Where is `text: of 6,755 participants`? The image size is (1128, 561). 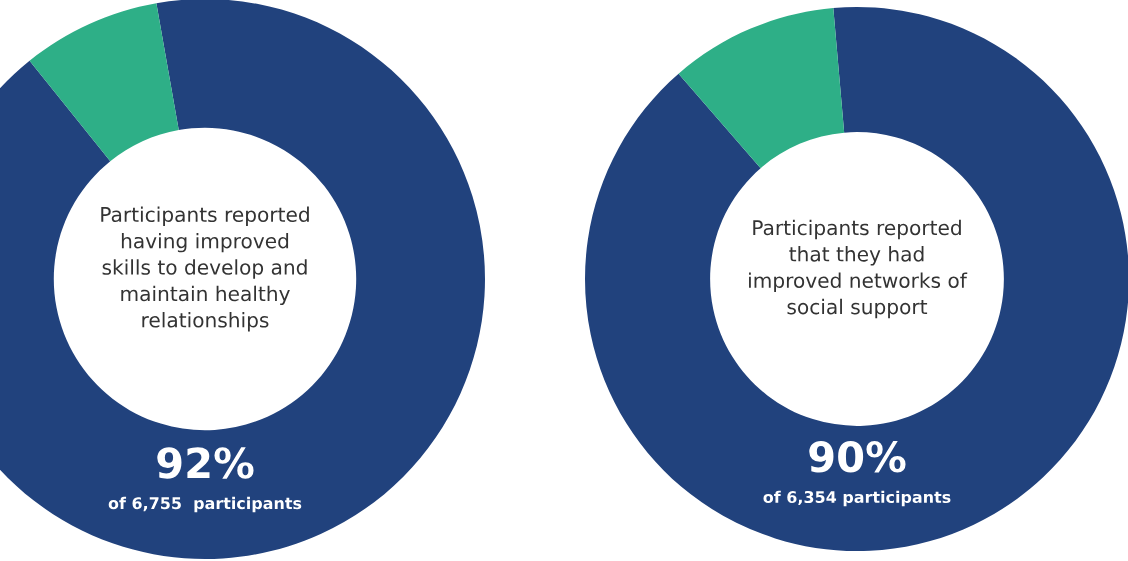
text: of 6,755 participants is located at coordinates (205, 504).